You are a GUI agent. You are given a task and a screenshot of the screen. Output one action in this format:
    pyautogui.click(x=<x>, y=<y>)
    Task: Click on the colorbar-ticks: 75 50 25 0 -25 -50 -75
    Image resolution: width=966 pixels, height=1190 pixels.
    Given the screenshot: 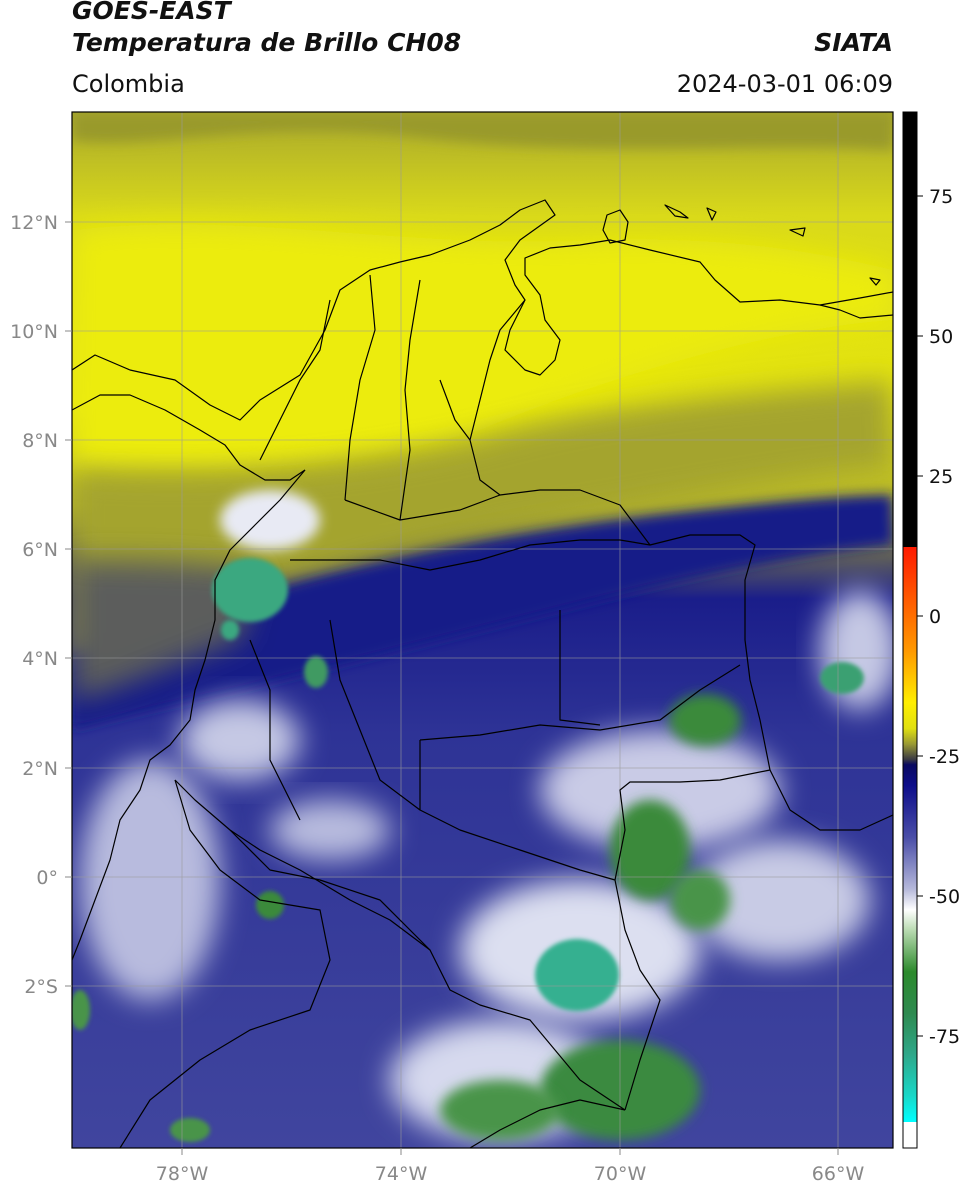 What is the action you would take?
    pyautogui.click(x=938, y=617)
    